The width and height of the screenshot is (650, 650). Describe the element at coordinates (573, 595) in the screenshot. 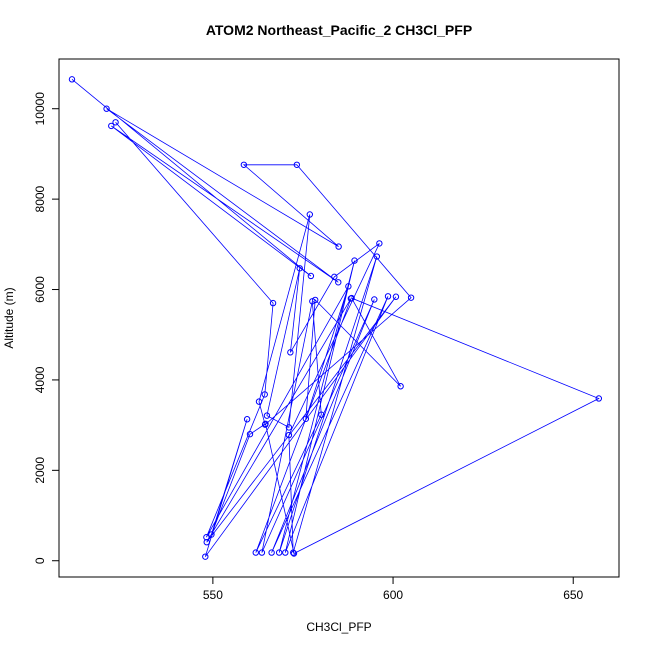

I see `x-tick-label: 650` at that location.